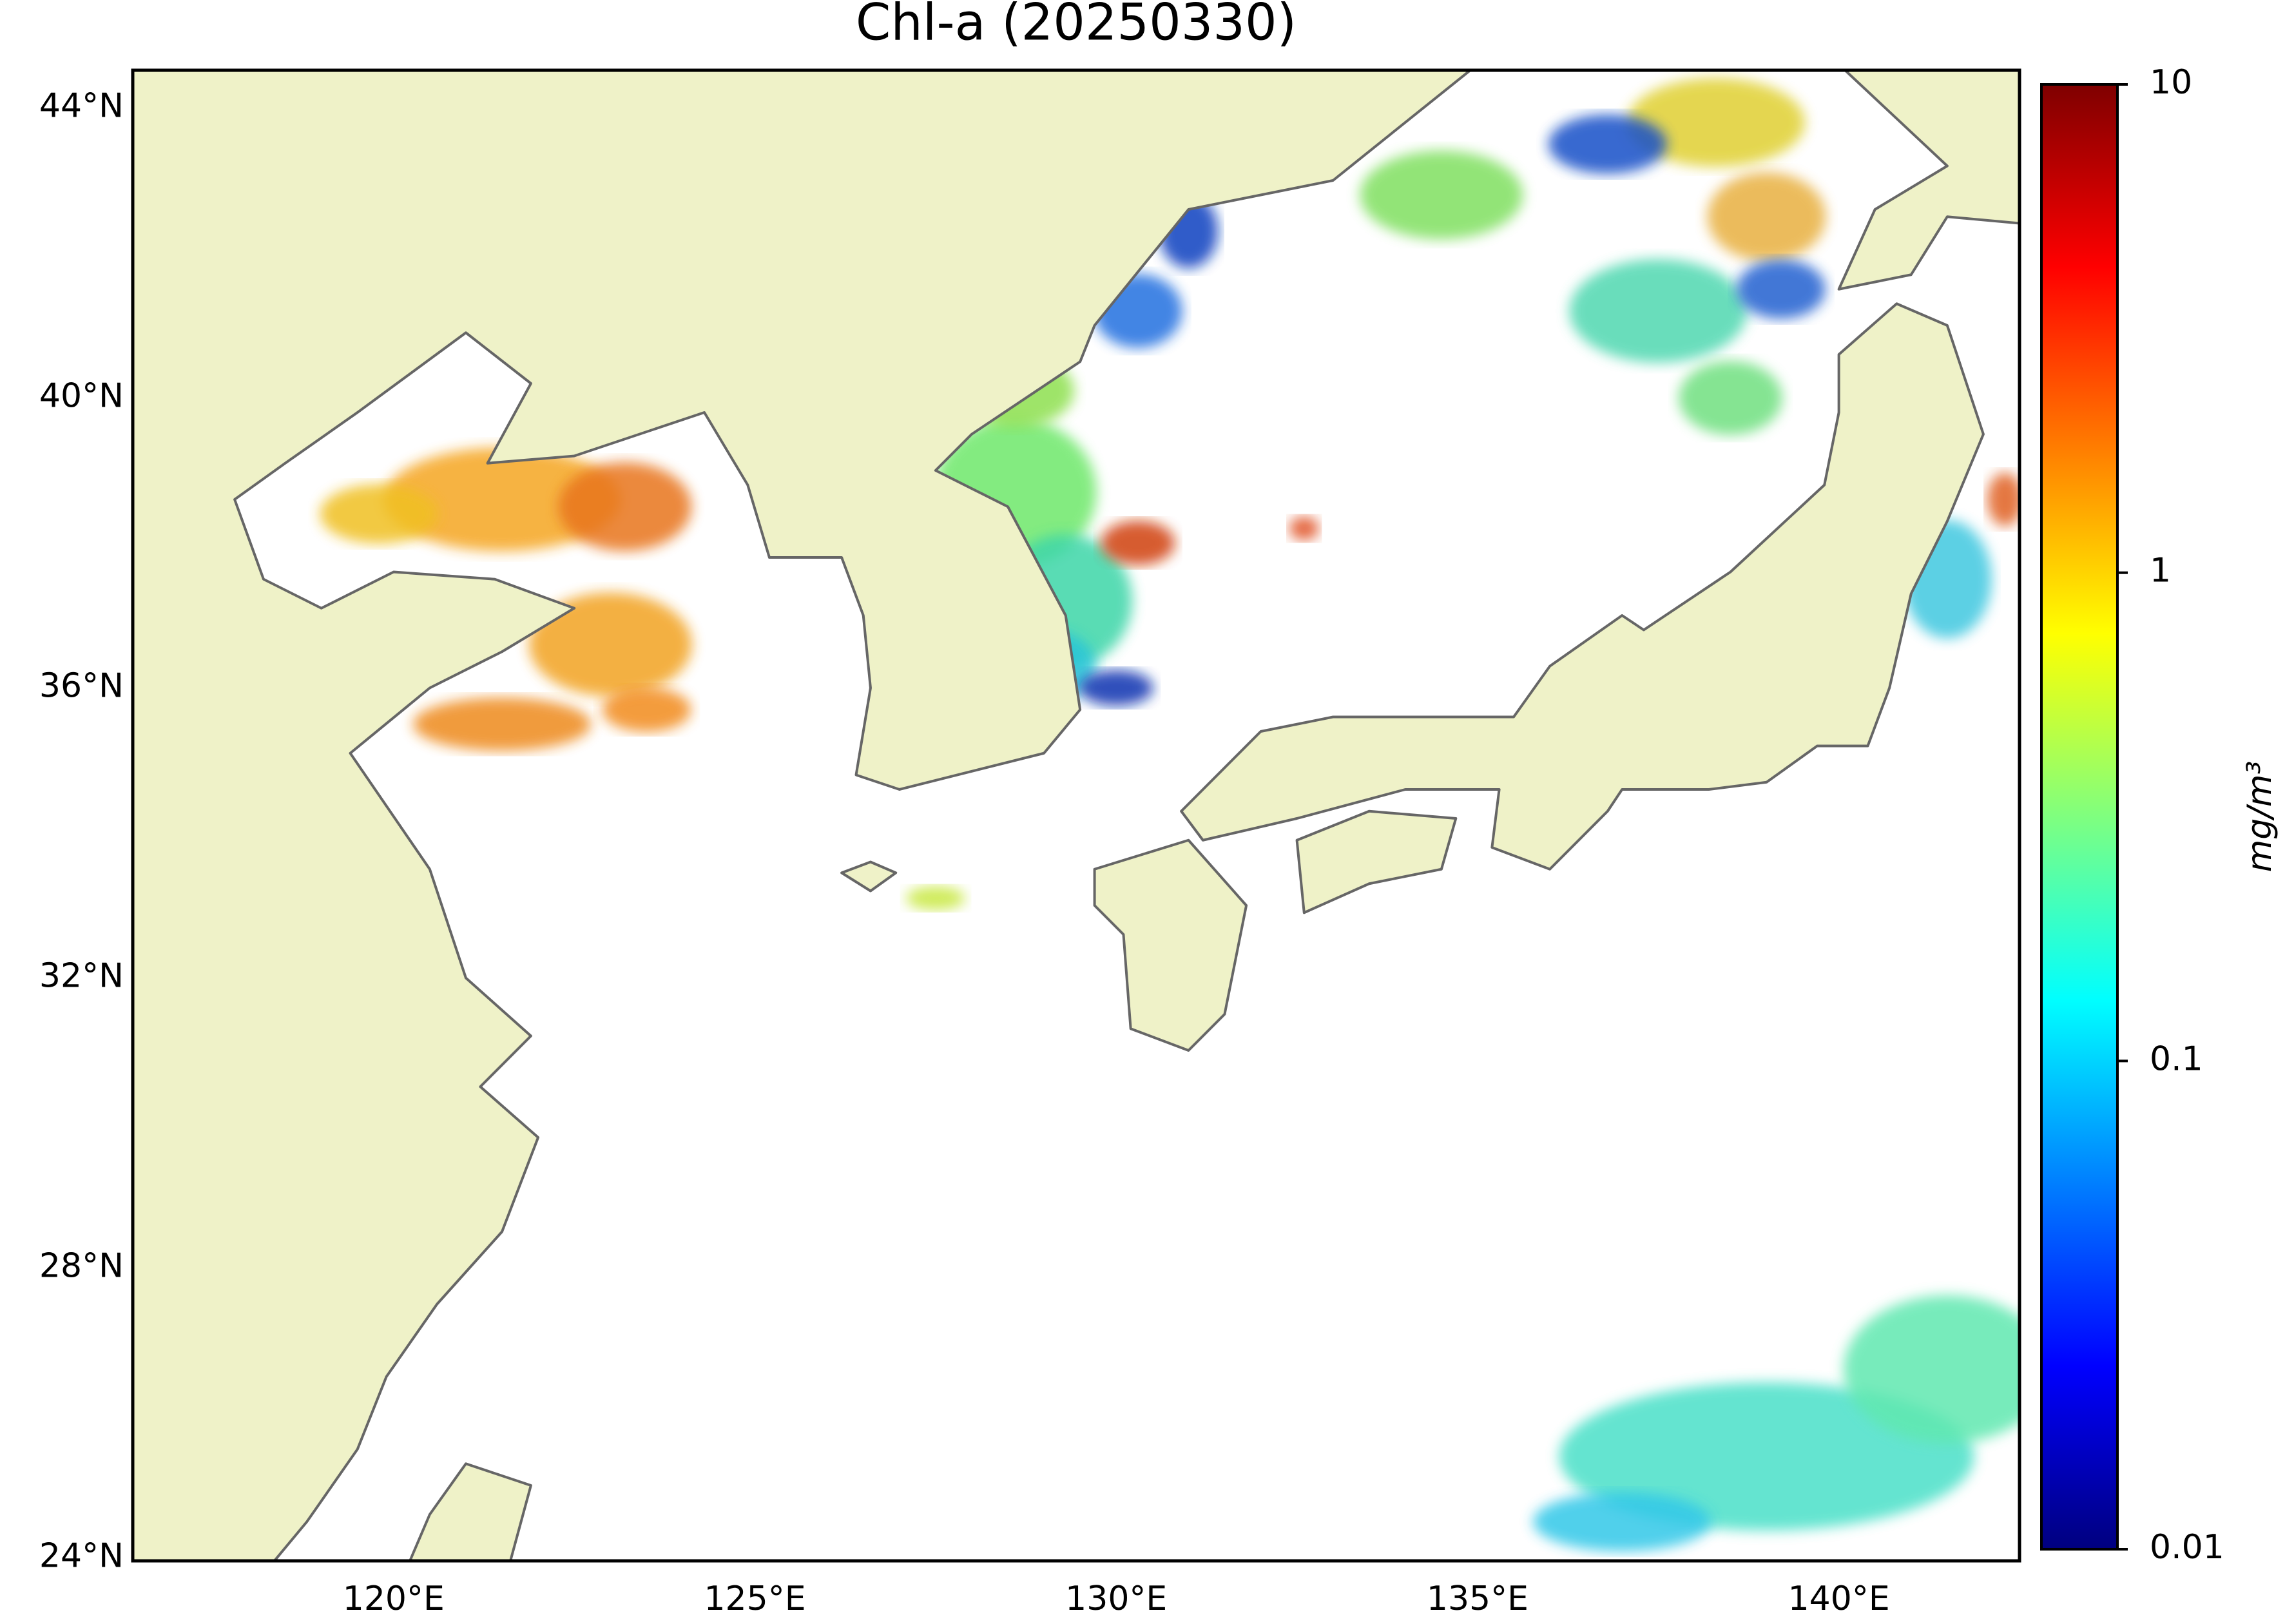  I want to click on colorbar, so click(2079, 817).